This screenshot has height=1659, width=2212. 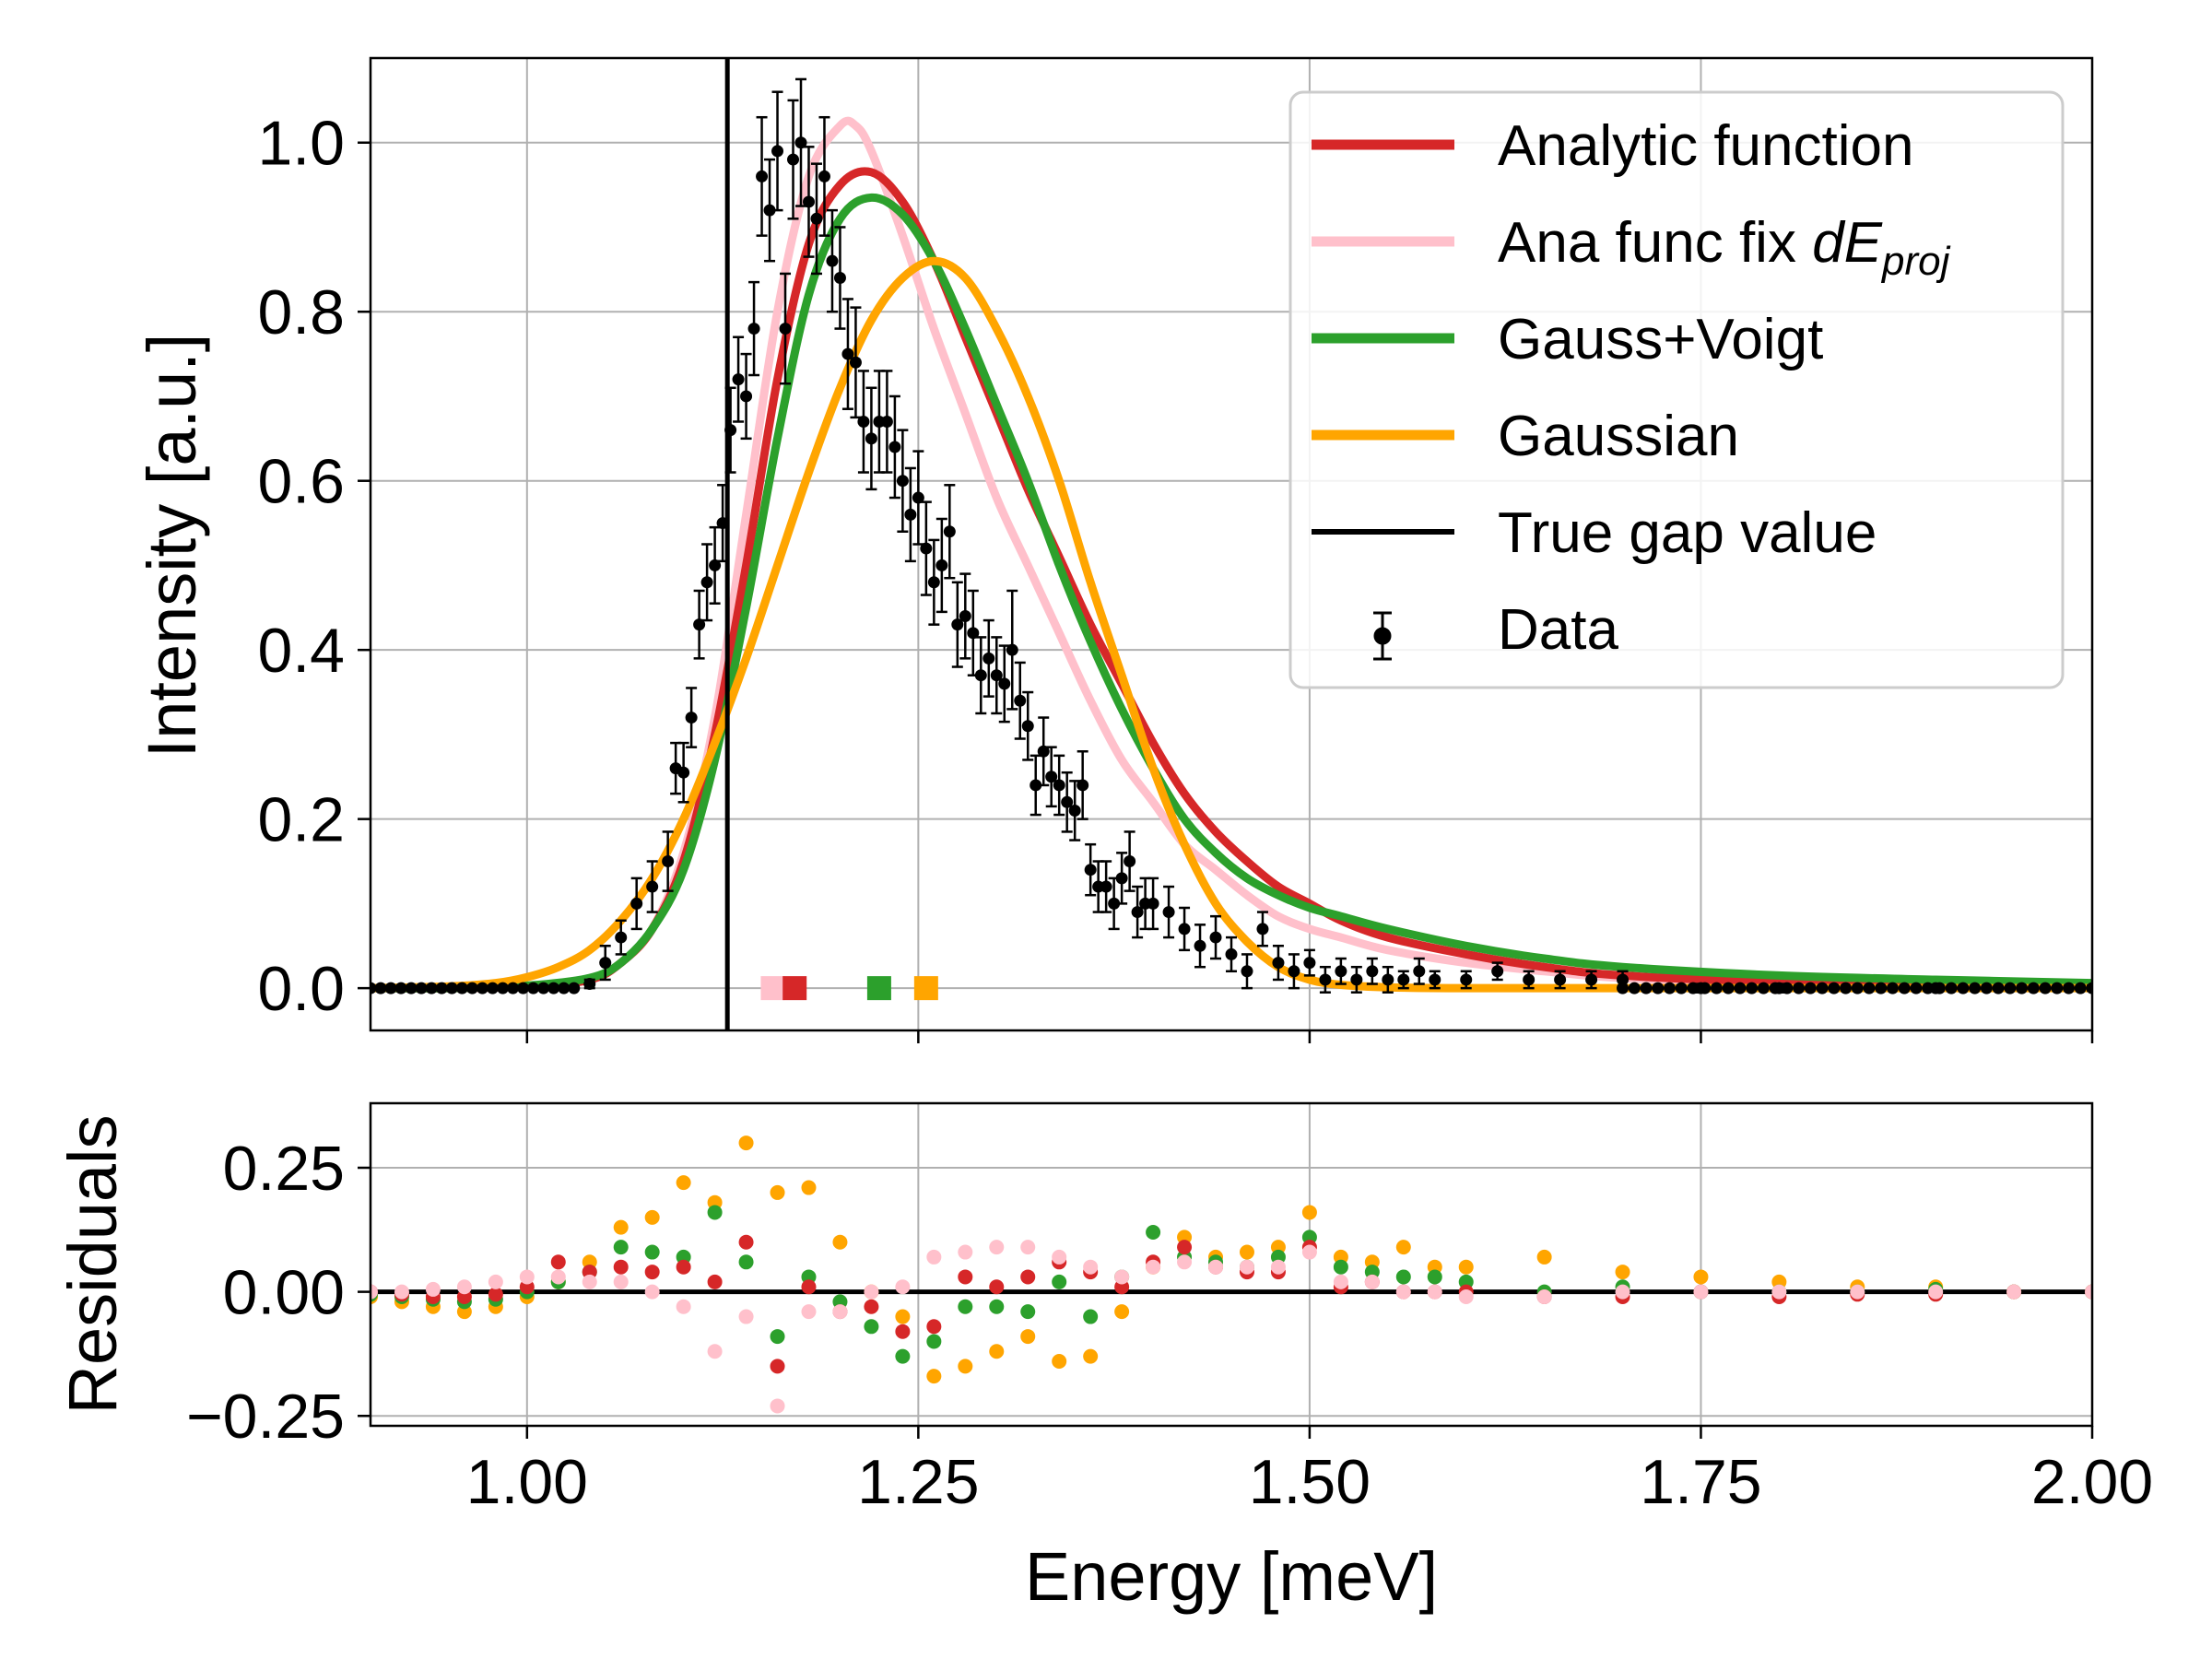 I want to click on main-ytick-label-2: 0.4, so click(x=301, y=651).